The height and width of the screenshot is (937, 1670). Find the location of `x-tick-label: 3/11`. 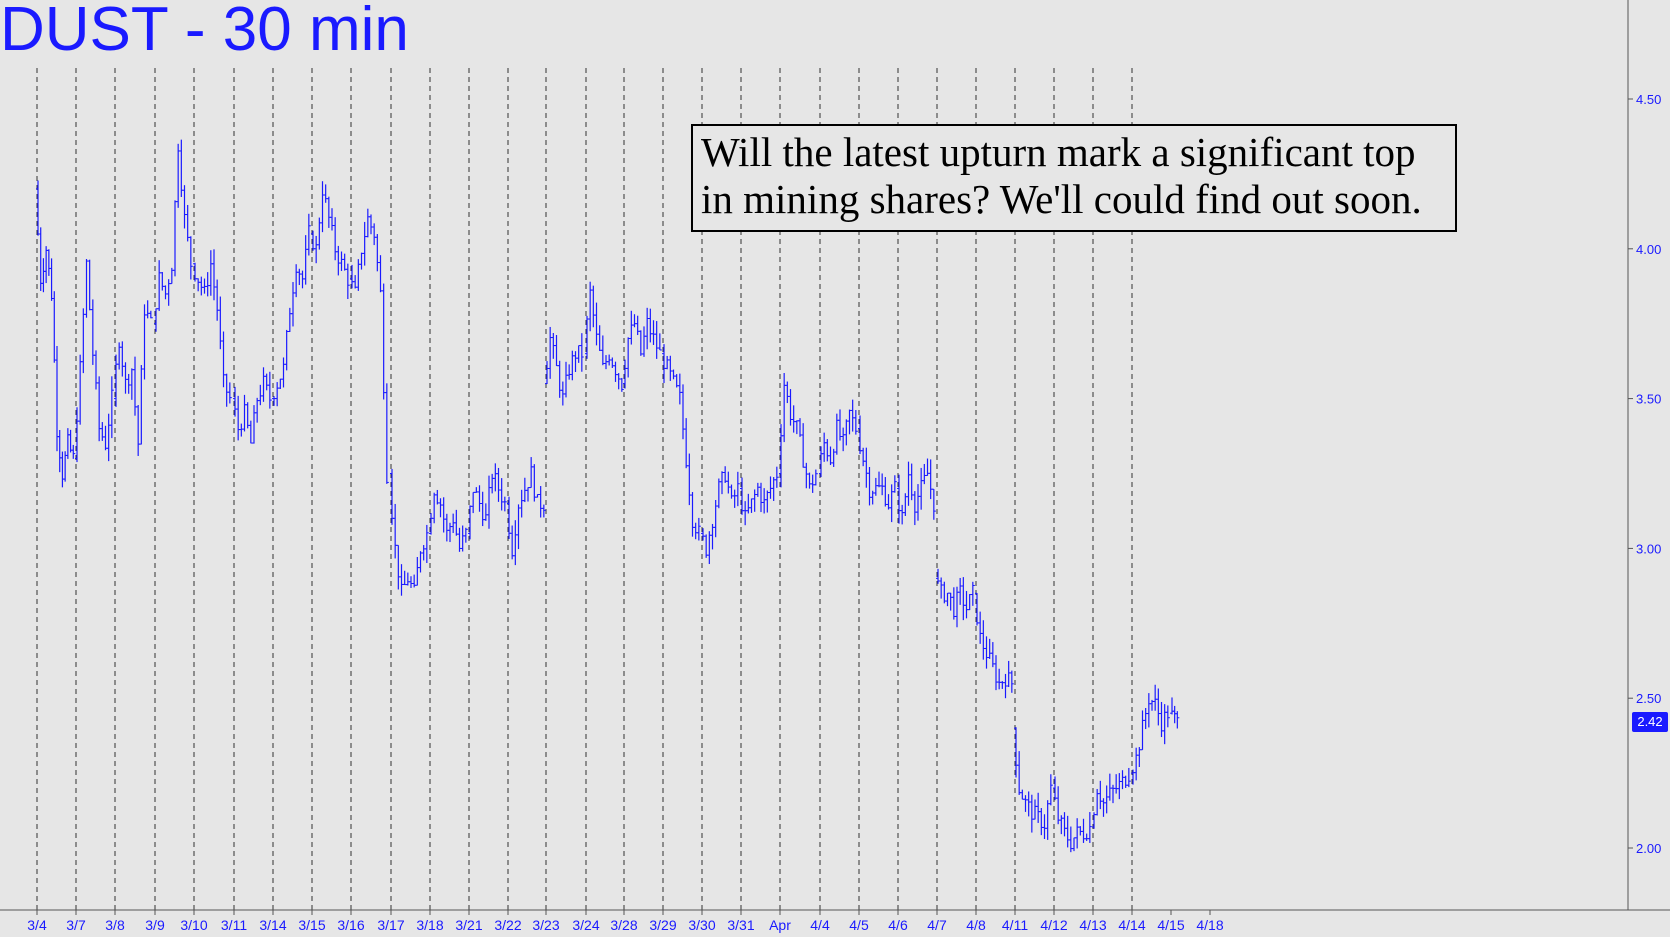

x-tick-label: 3/11 is located at coordinates (234, 925).